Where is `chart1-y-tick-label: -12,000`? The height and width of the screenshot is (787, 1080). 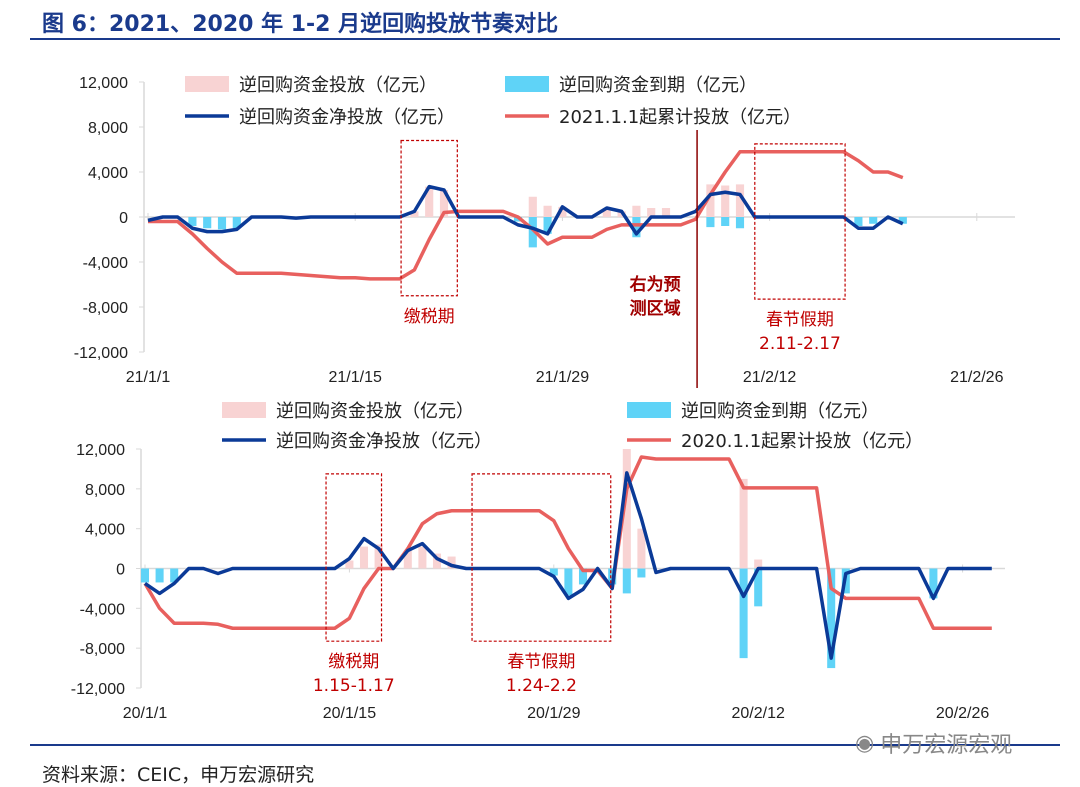 chart1-y-tick-label: -12,000 is located at coordinates (101, 353).